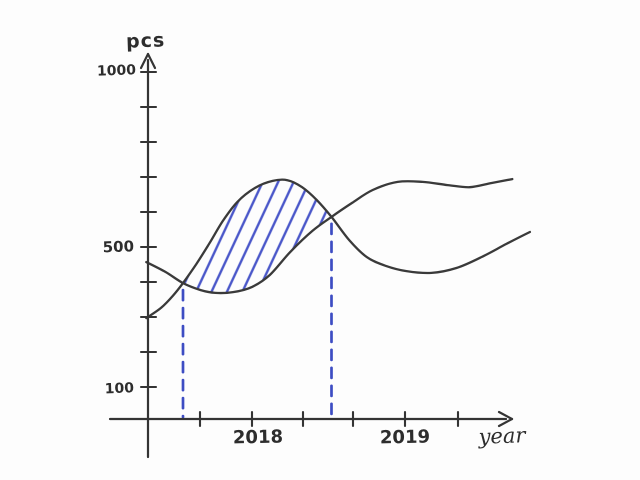 Image resolution: width=640 pixels, height=480 pixels. I want to click on y-axis-arrowhead-icon, so click(148, 61).